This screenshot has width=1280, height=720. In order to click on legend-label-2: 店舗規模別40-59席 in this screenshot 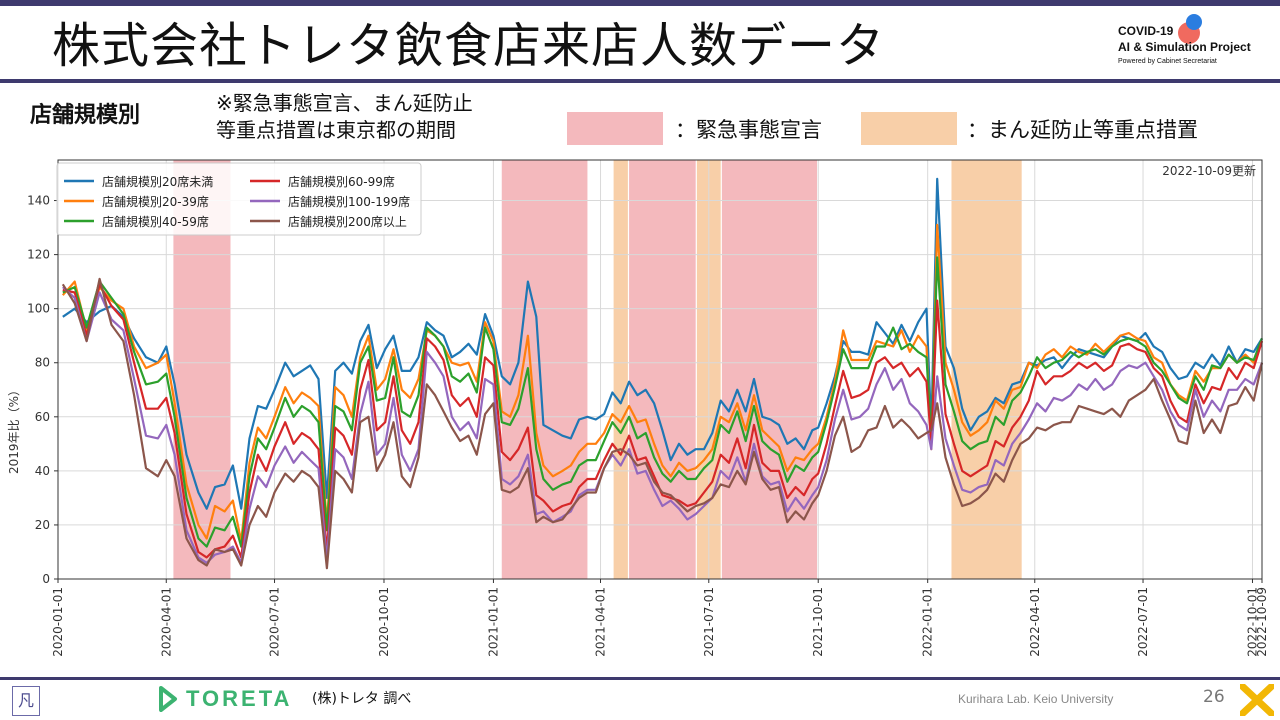, I will do `click(155, 221)`.